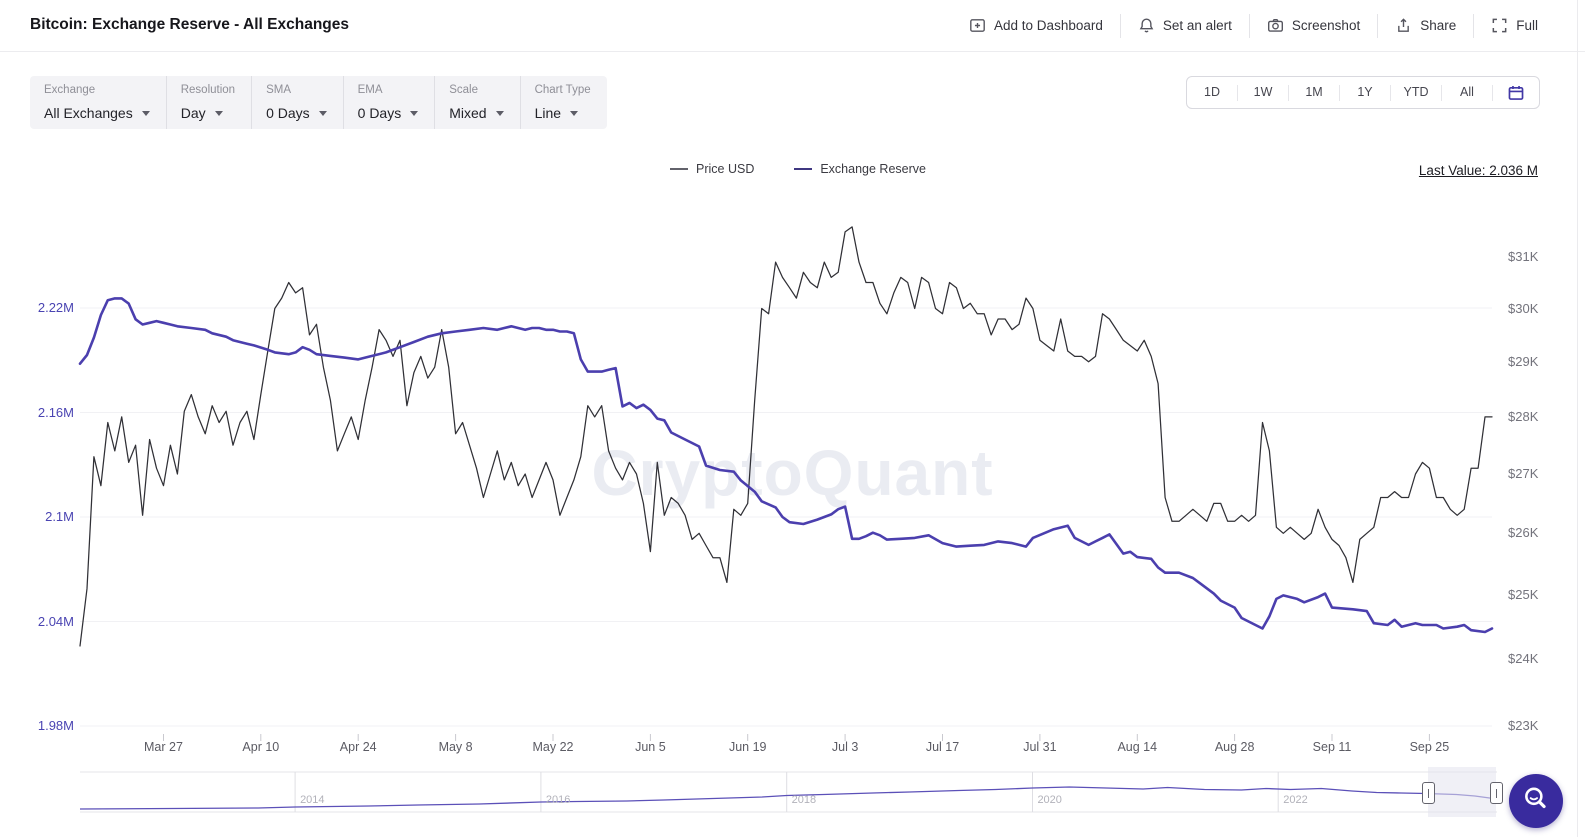 The height and width of the screenshot is (837, 1585). Describe the element at coordinates (1523, 308) in the screenshot. I see `y-axis-right-label: $30K` at that location.